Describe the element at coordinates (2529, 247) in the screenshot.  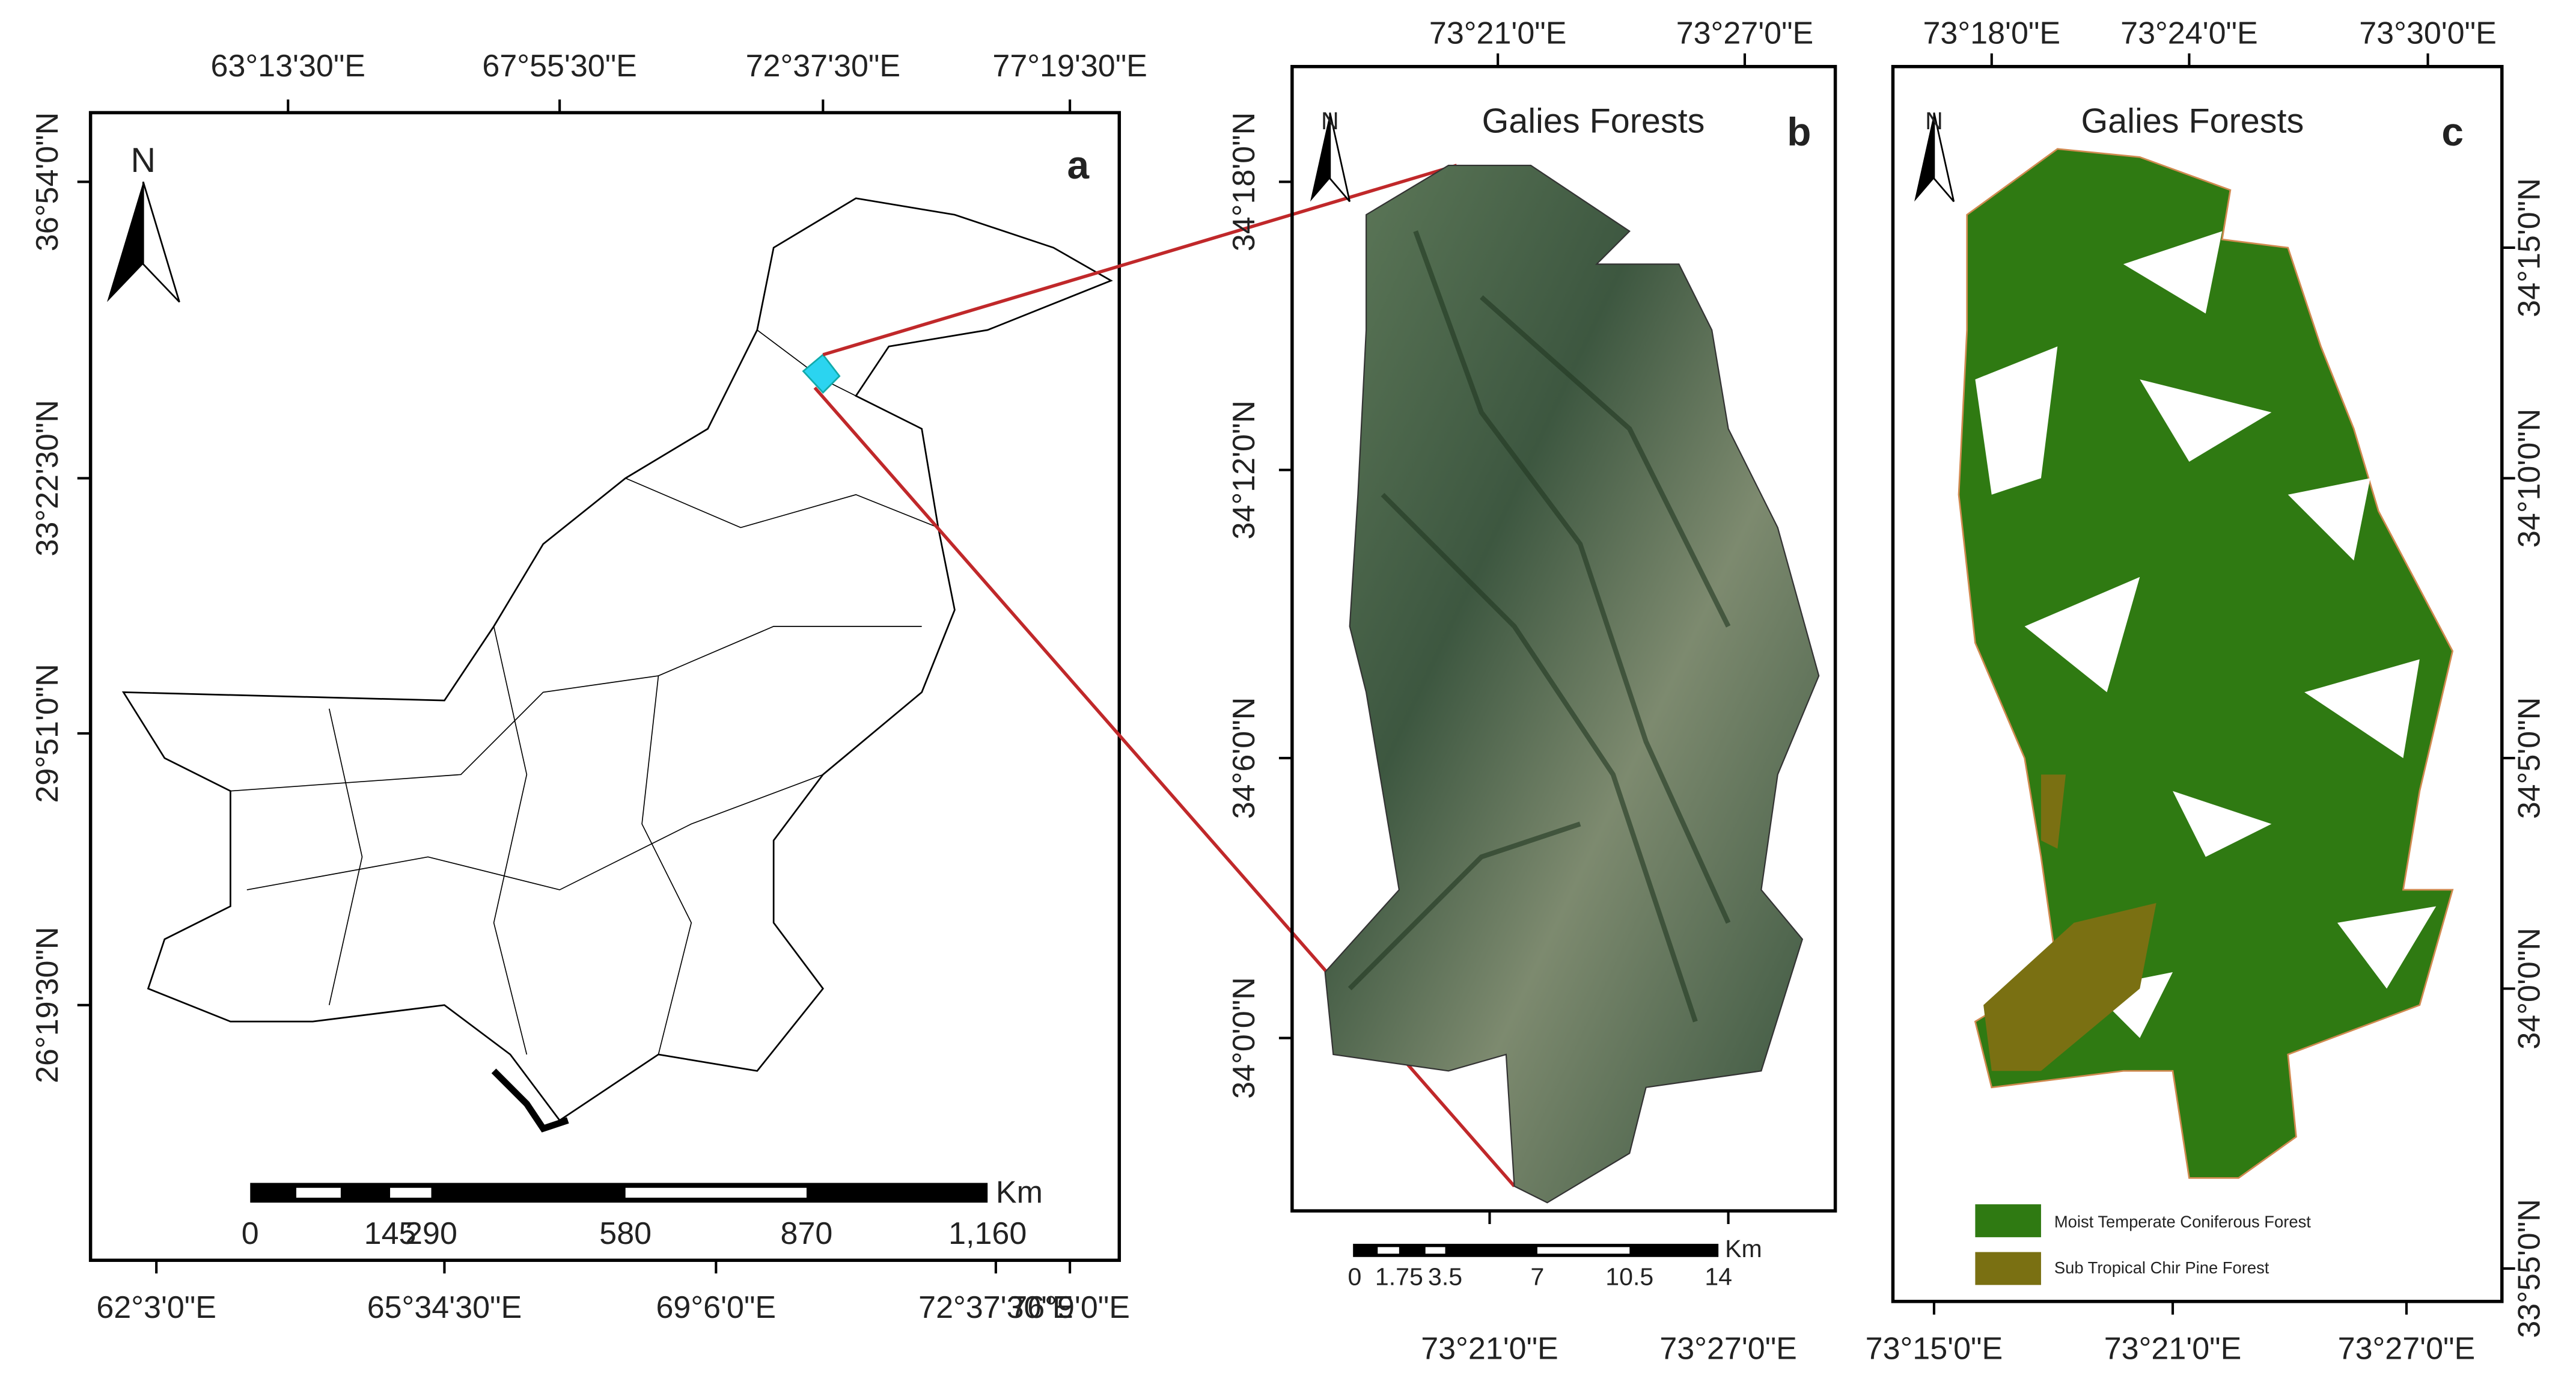
I see `coord-label: 34°15'0"N` at that location.